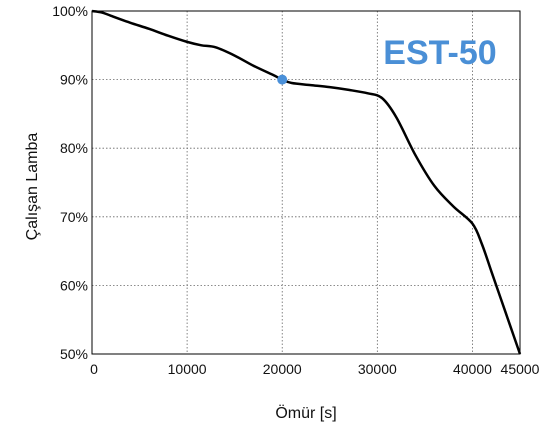 This screenshot has height=436, width=552. What do you see at coordinates (377, 369) in the screenshot?
I see `x-tick-label-3: 30000` at bounding box center [377, 369].